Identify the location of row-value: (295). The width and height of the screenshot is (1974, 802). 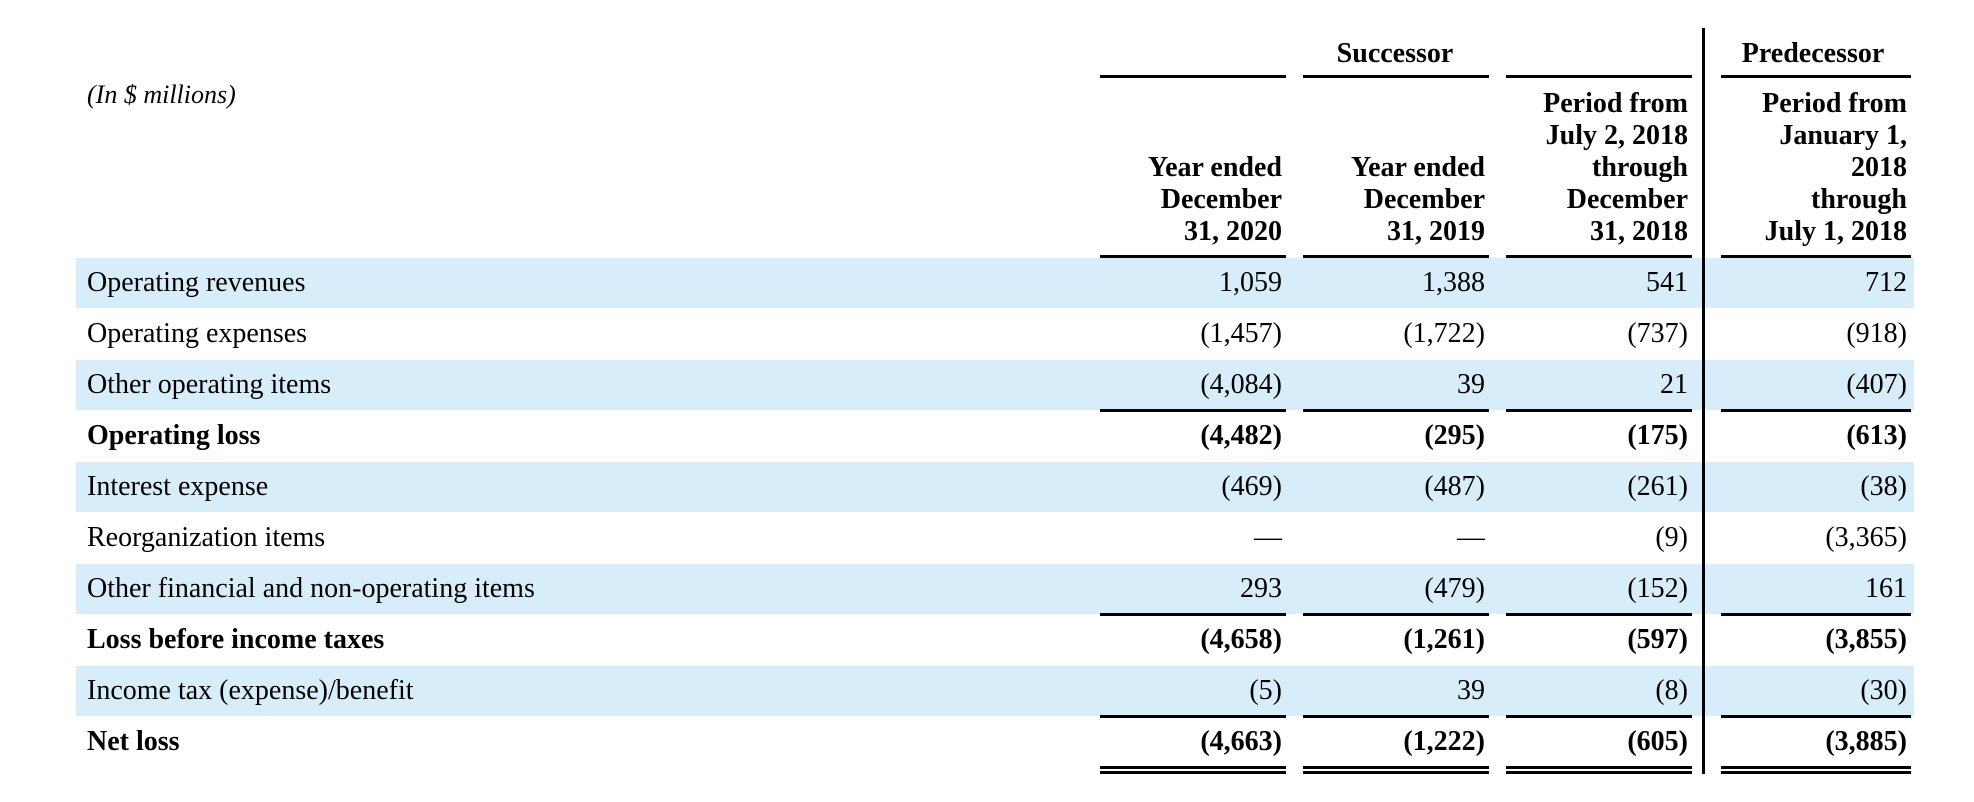
(1454, 435).